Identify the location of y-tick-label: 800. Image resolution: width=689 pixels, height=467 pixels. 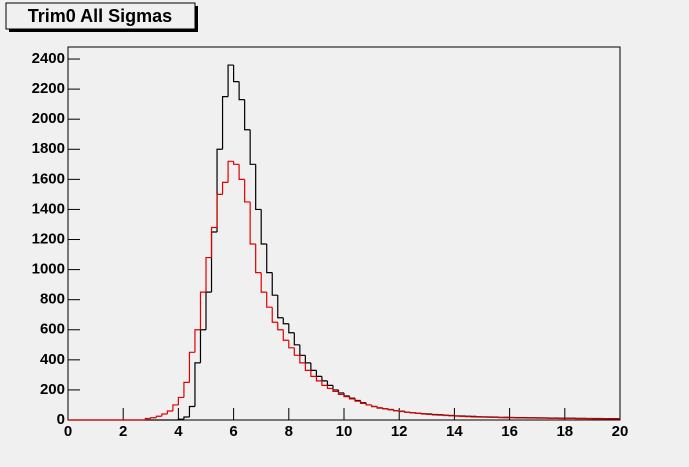
(52, 299).